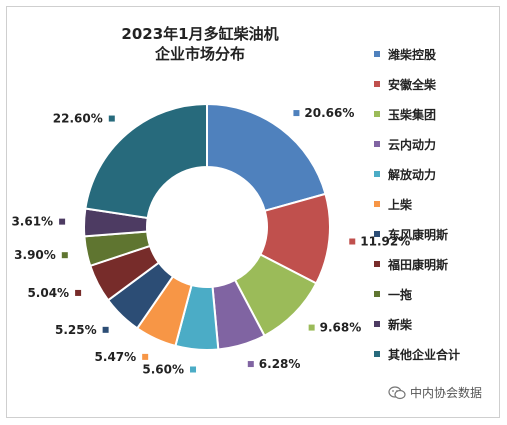  I want to click on data-label: 5.25%, so click(76, 330).